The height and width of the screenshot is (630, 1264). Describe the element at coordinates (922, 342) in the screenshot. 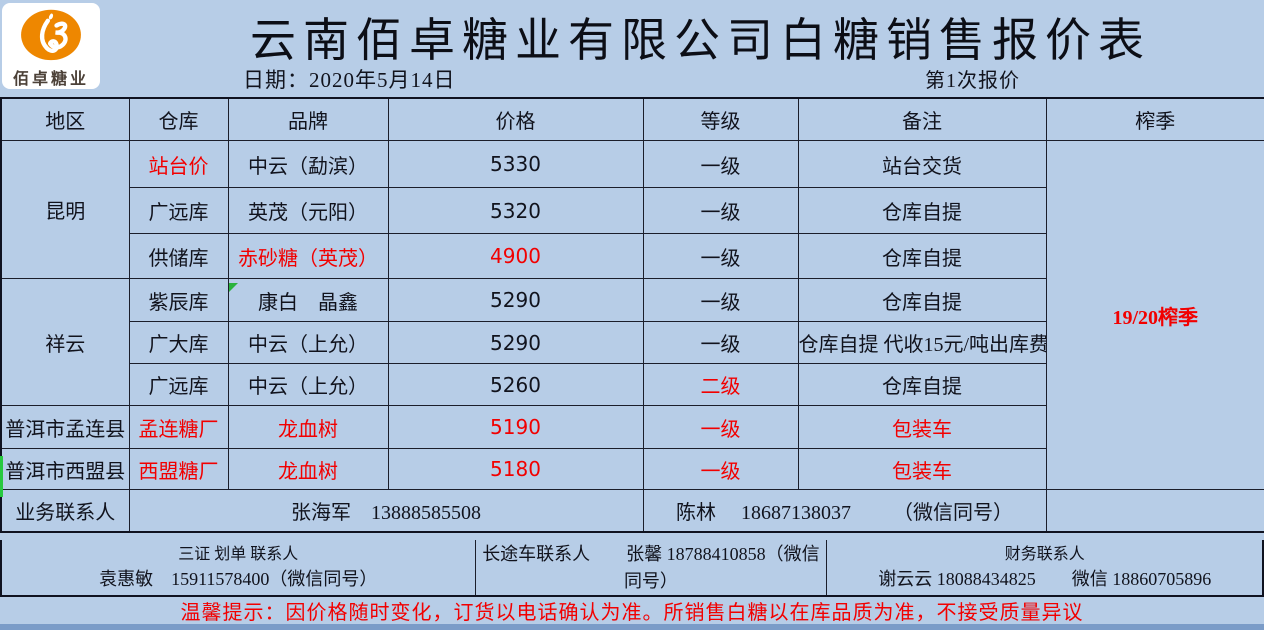

I see `note-cell: 仓库自提 代收15元/吨出库费` at that location.